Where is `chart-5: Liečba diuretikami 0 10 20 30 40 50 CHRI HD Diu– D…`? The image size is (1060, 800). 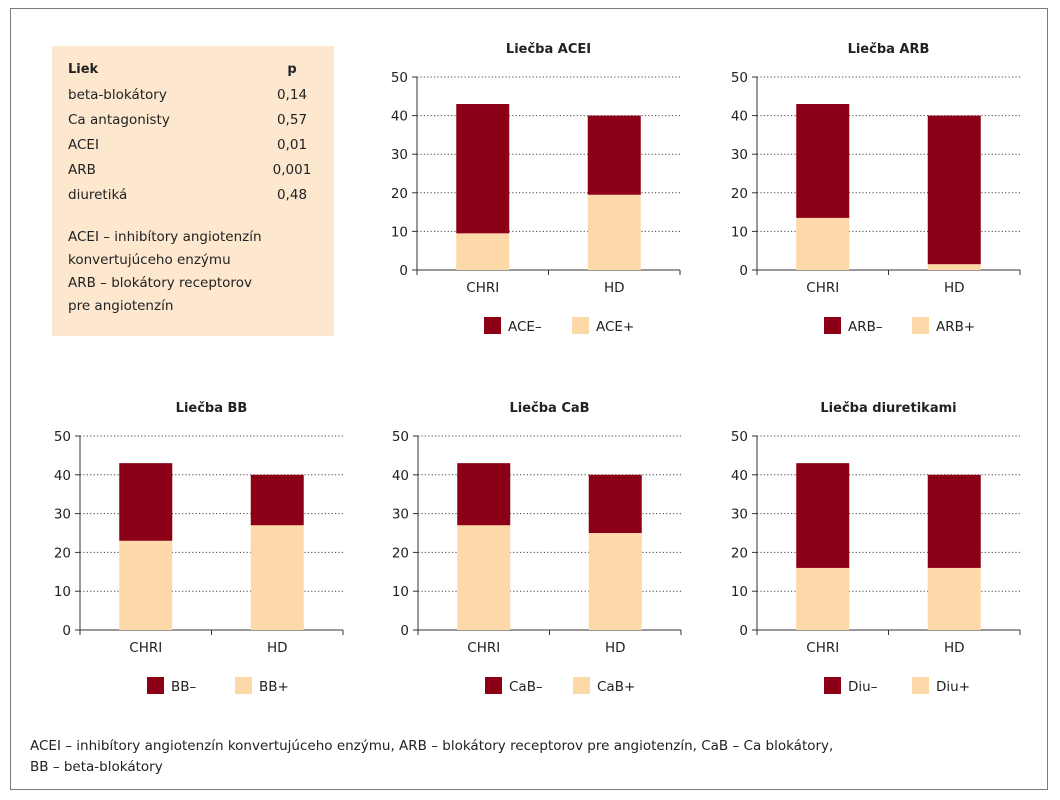
chart-5: Liečba diuretikami 0 10 20 30 40 50 CHRI HD Diu– D… is located at coordinates (876, 548).